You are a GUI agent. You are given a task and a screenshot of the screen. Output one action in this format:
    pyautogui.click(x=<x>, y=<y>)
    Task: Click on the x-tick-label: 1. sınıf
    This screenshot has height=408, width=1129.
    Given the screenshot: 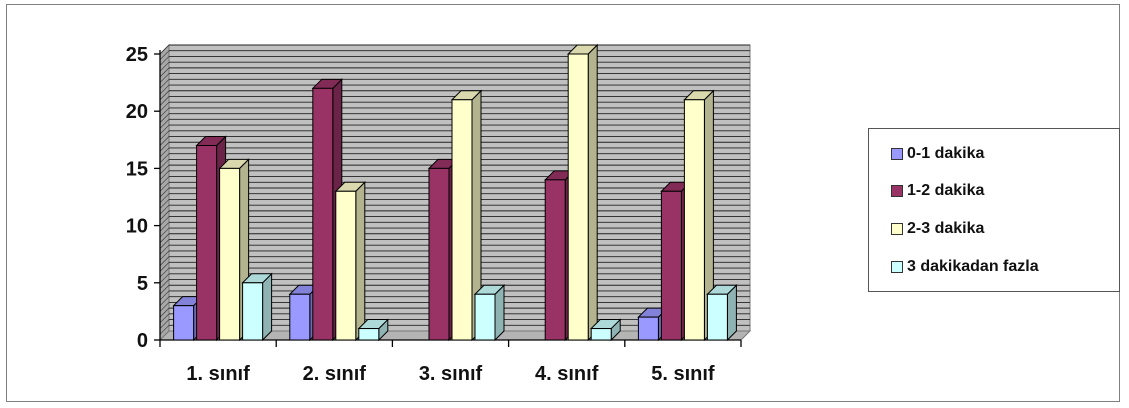 What is the action you would take?
    pyautogui.click(x=218, y=374)
    